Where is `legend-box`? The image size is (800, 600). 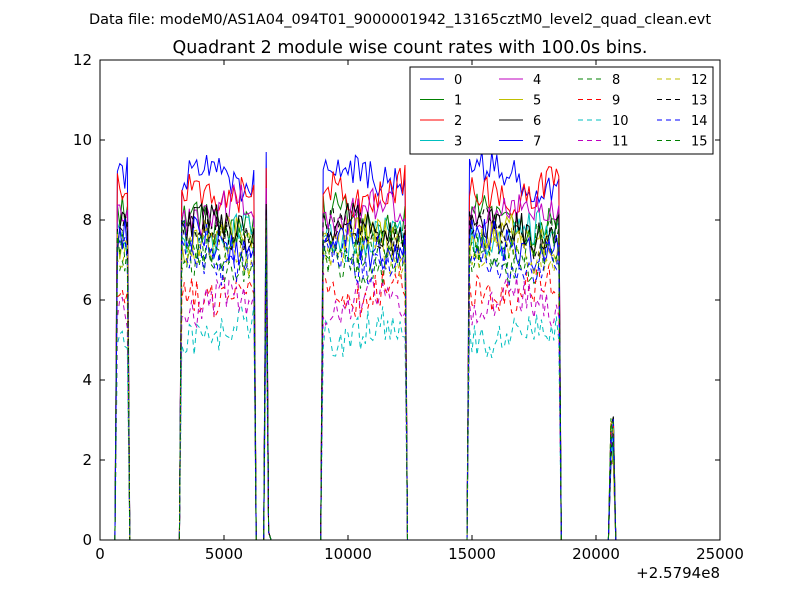 legend-box is located at coordinates (561, 110).